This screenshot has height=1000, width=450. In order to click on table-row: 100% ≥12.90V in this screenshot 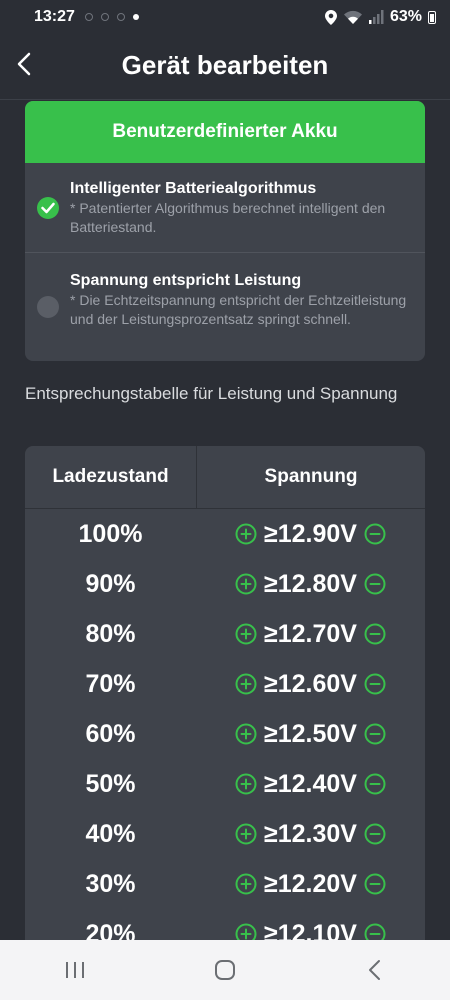, I will do `click(225, 534)`.